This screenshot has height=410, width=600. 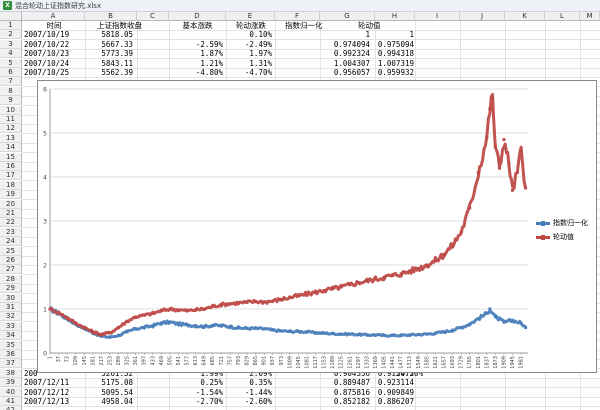 What do you see at coordinates (211, 63) in the screenshot?
I see `cell-d5: 1.21%` at bounding box center [211, 63].